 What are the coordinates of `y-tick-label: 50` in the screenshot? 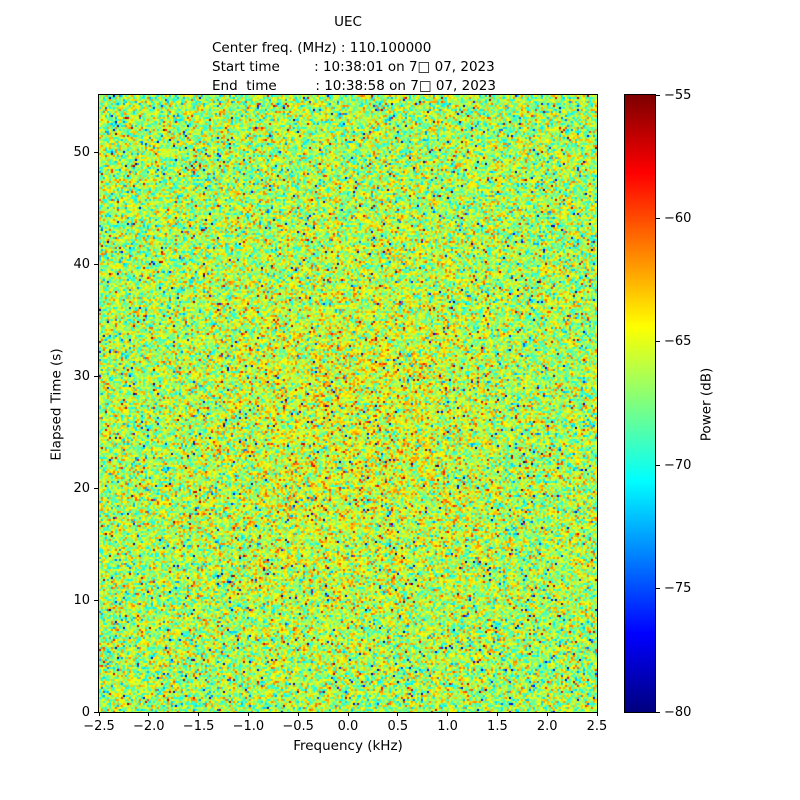 It's located at (81, 152).